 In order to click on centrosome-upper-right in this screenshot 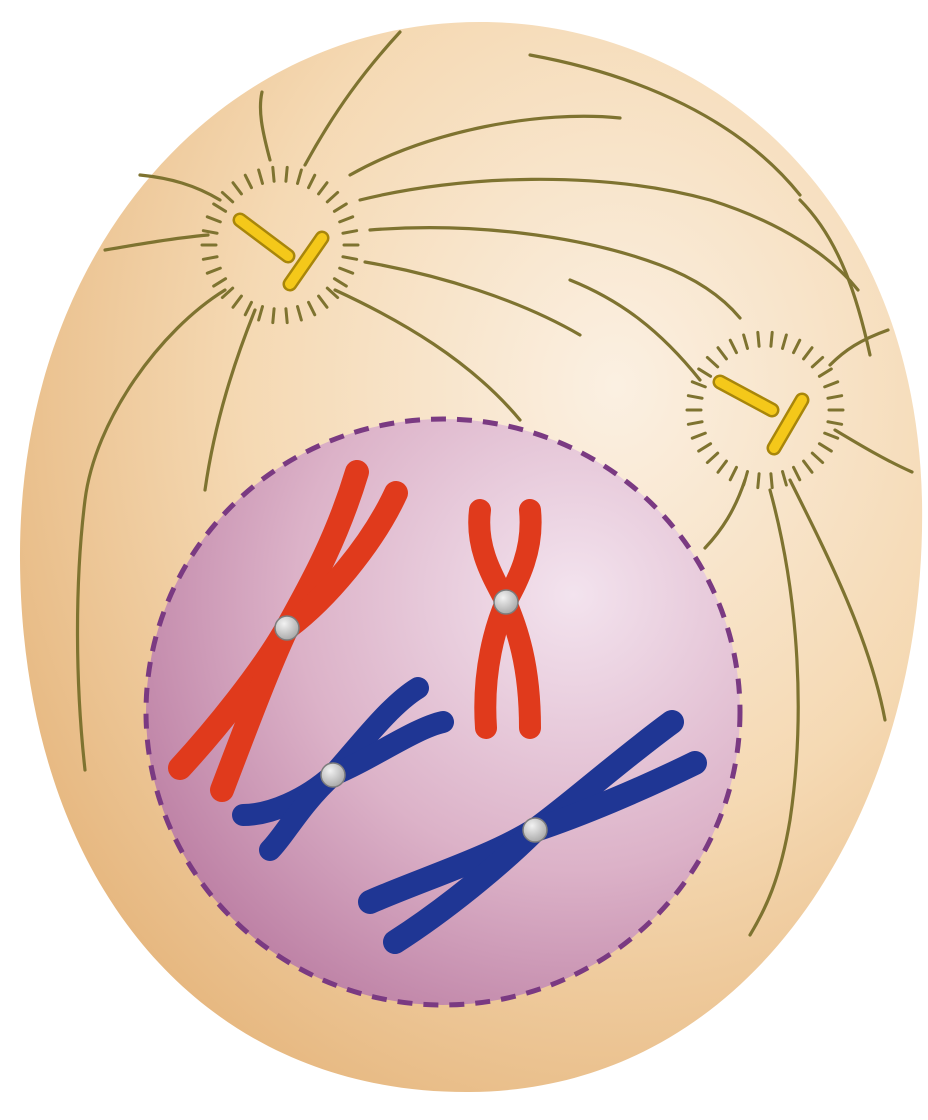, I will do `click(765, 410)`.